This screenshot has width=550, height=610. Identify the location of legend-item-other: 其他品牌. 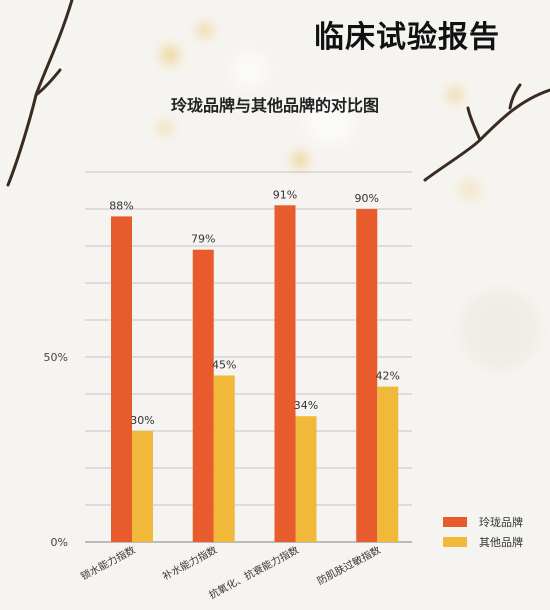
(483, 542).